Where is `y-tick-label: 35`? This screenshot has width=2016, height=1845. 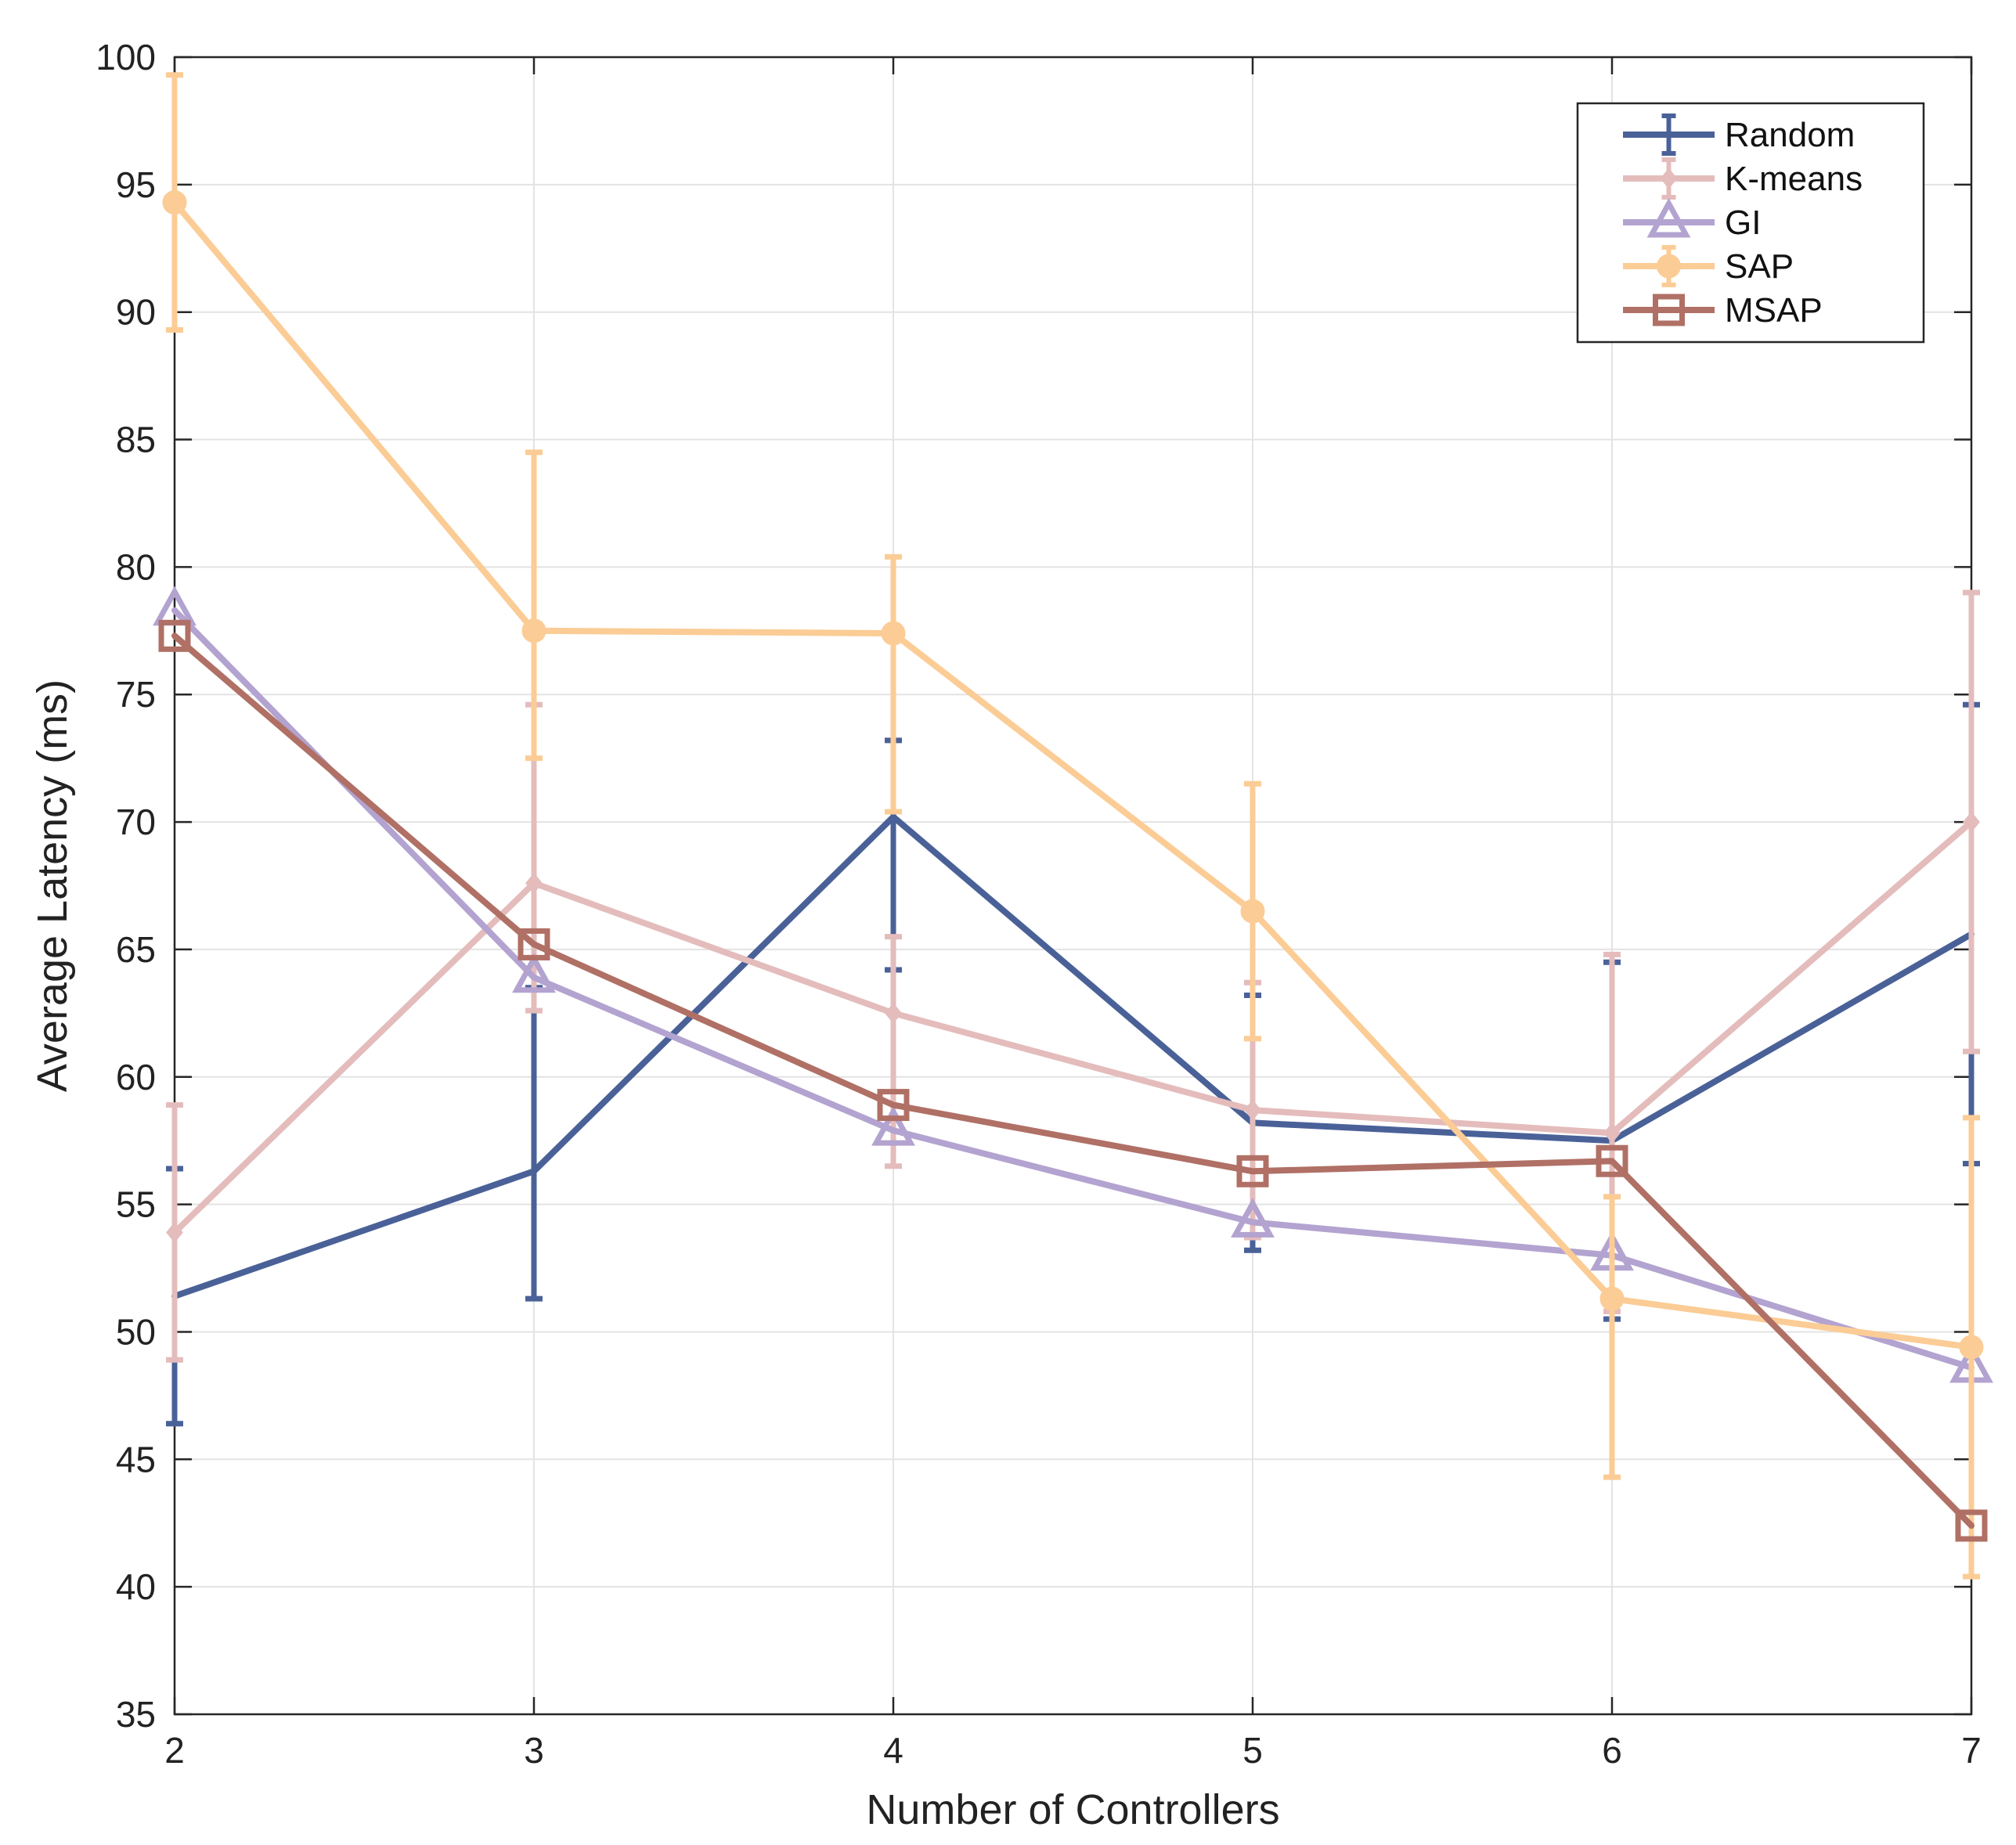
y-tick-label: 35 is located at coordinates (136, 1714).